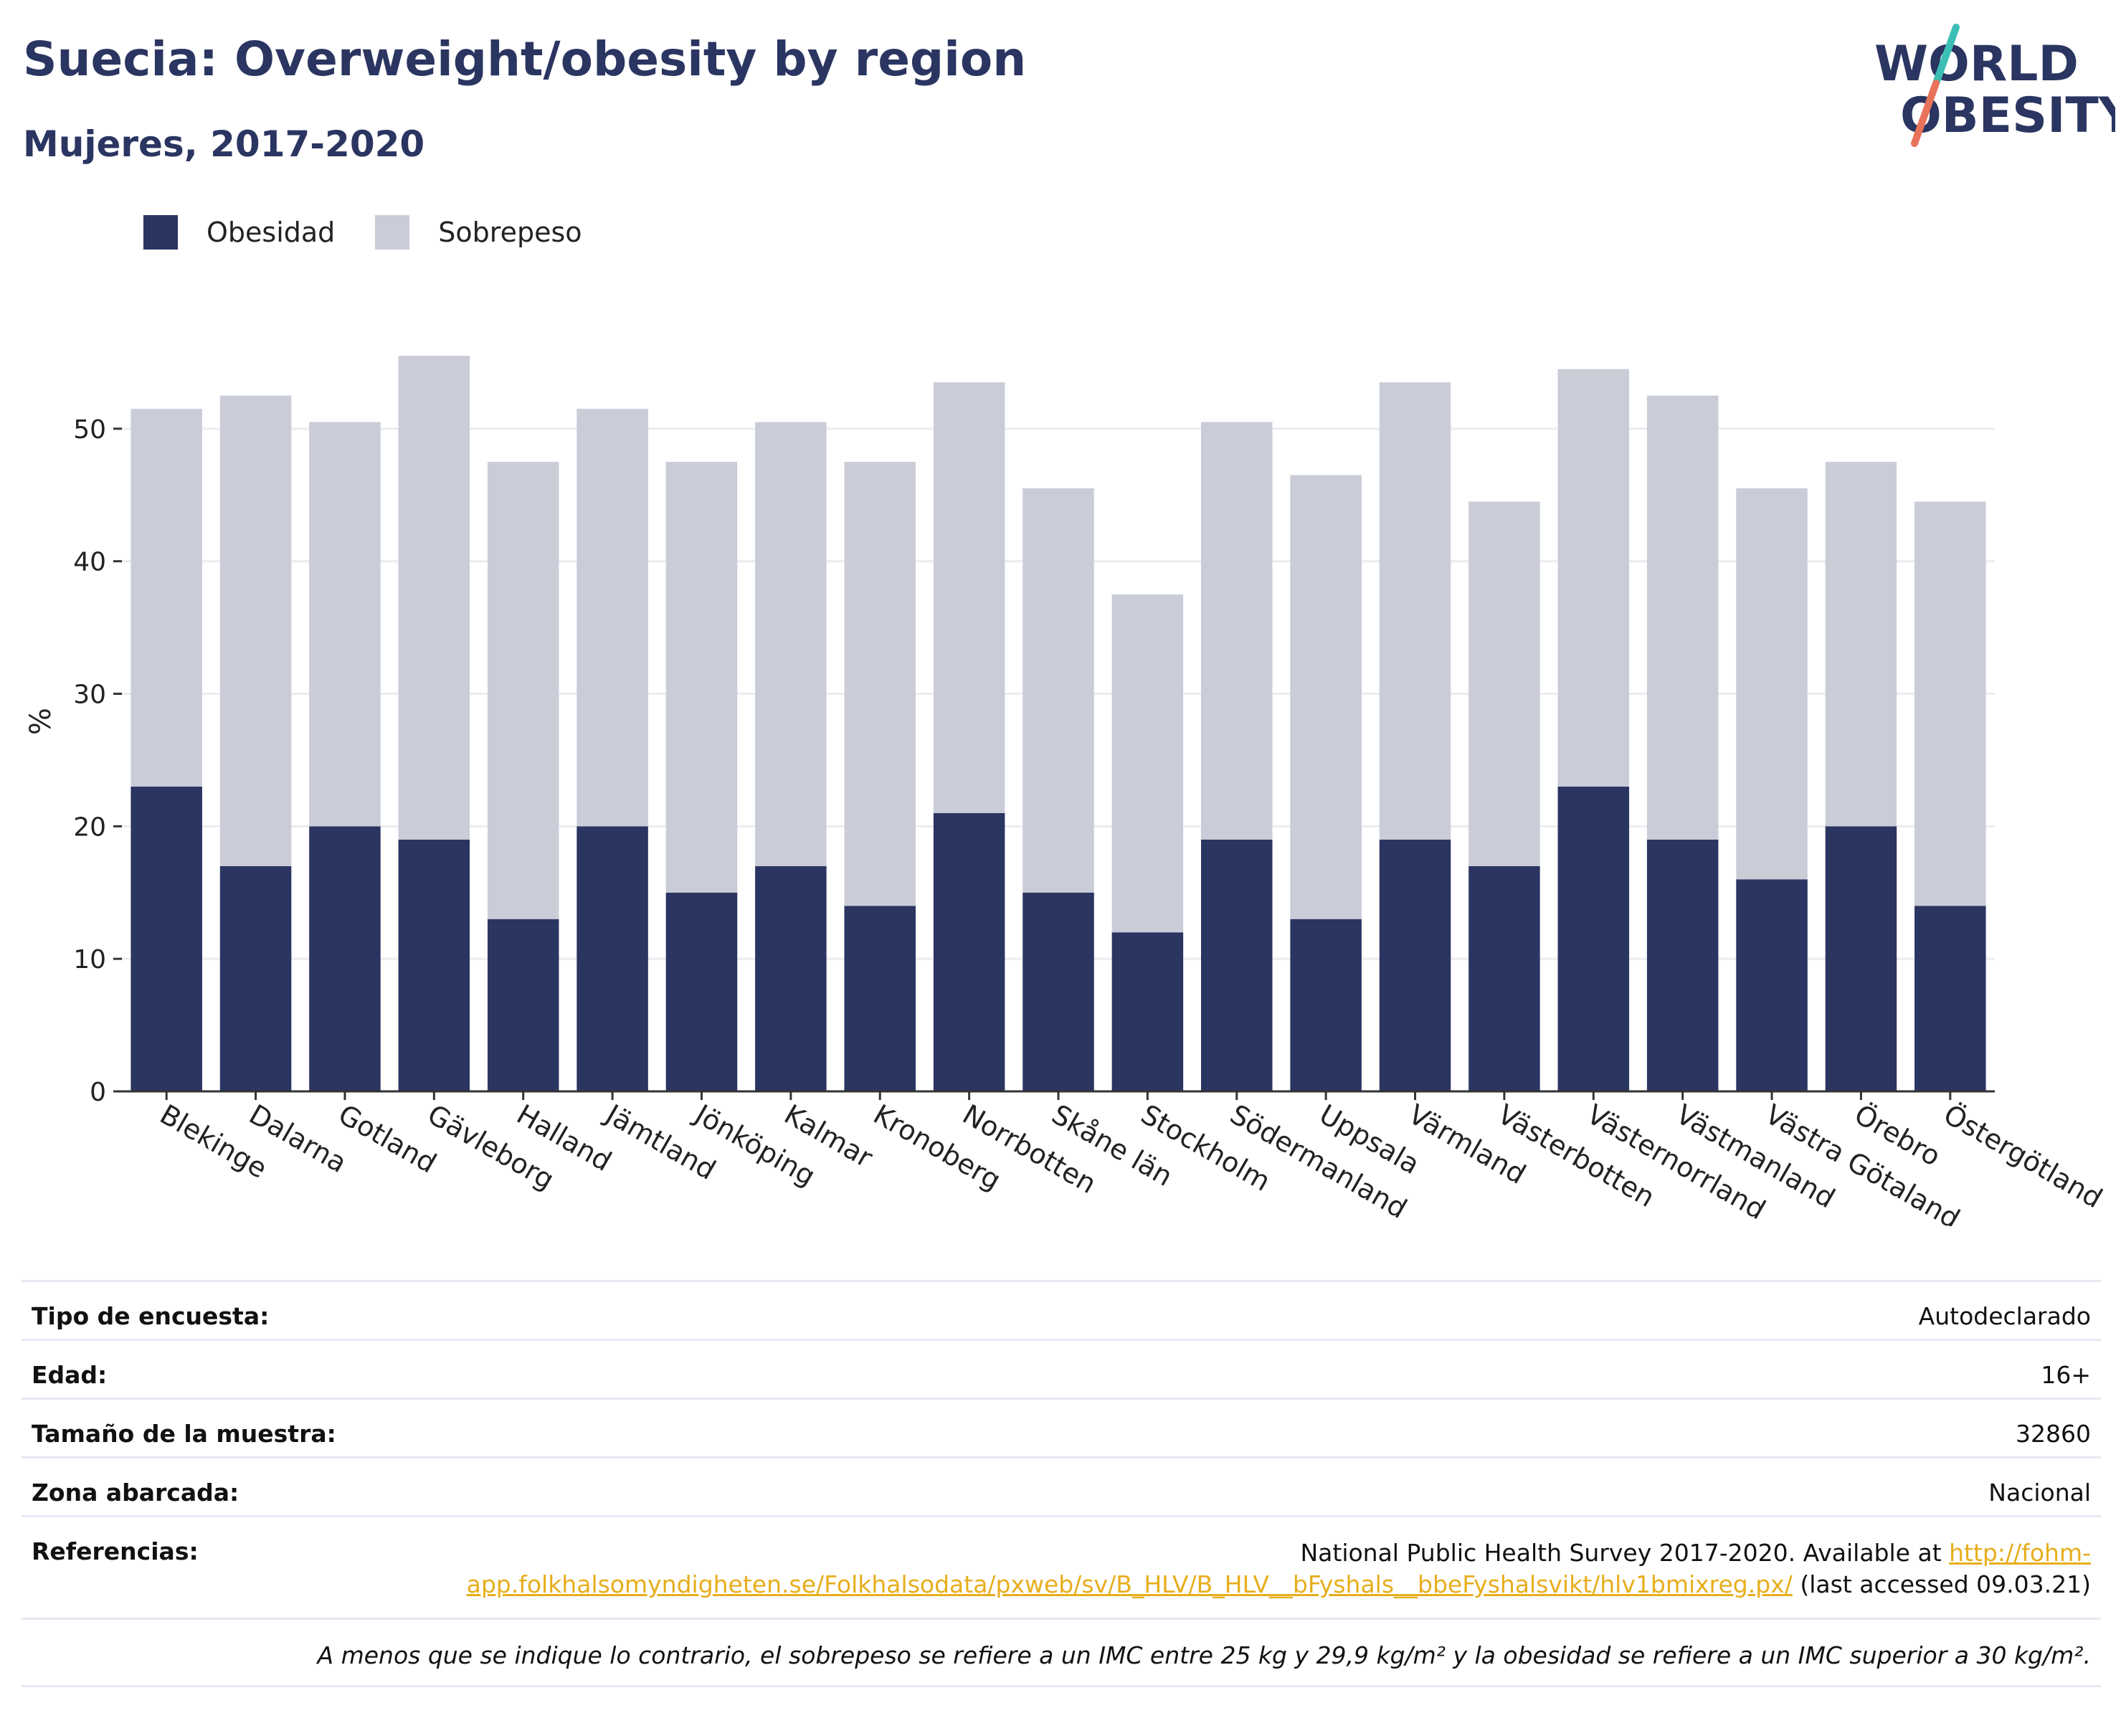 The width and height of the screenshot is (2121, 1736). What do you see at coordinates (2022, 1157) in the screenshot?
I see `x-tick-label: Östergötland` at bounding box center [2022, 1157].